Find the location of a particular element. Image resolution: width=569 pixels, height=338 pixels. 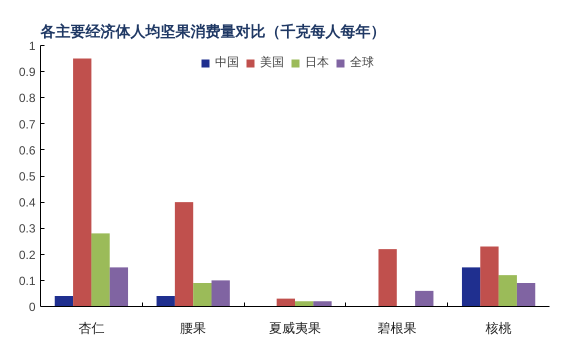

y-tick-label: 0 is located at coordinates (32, 307).